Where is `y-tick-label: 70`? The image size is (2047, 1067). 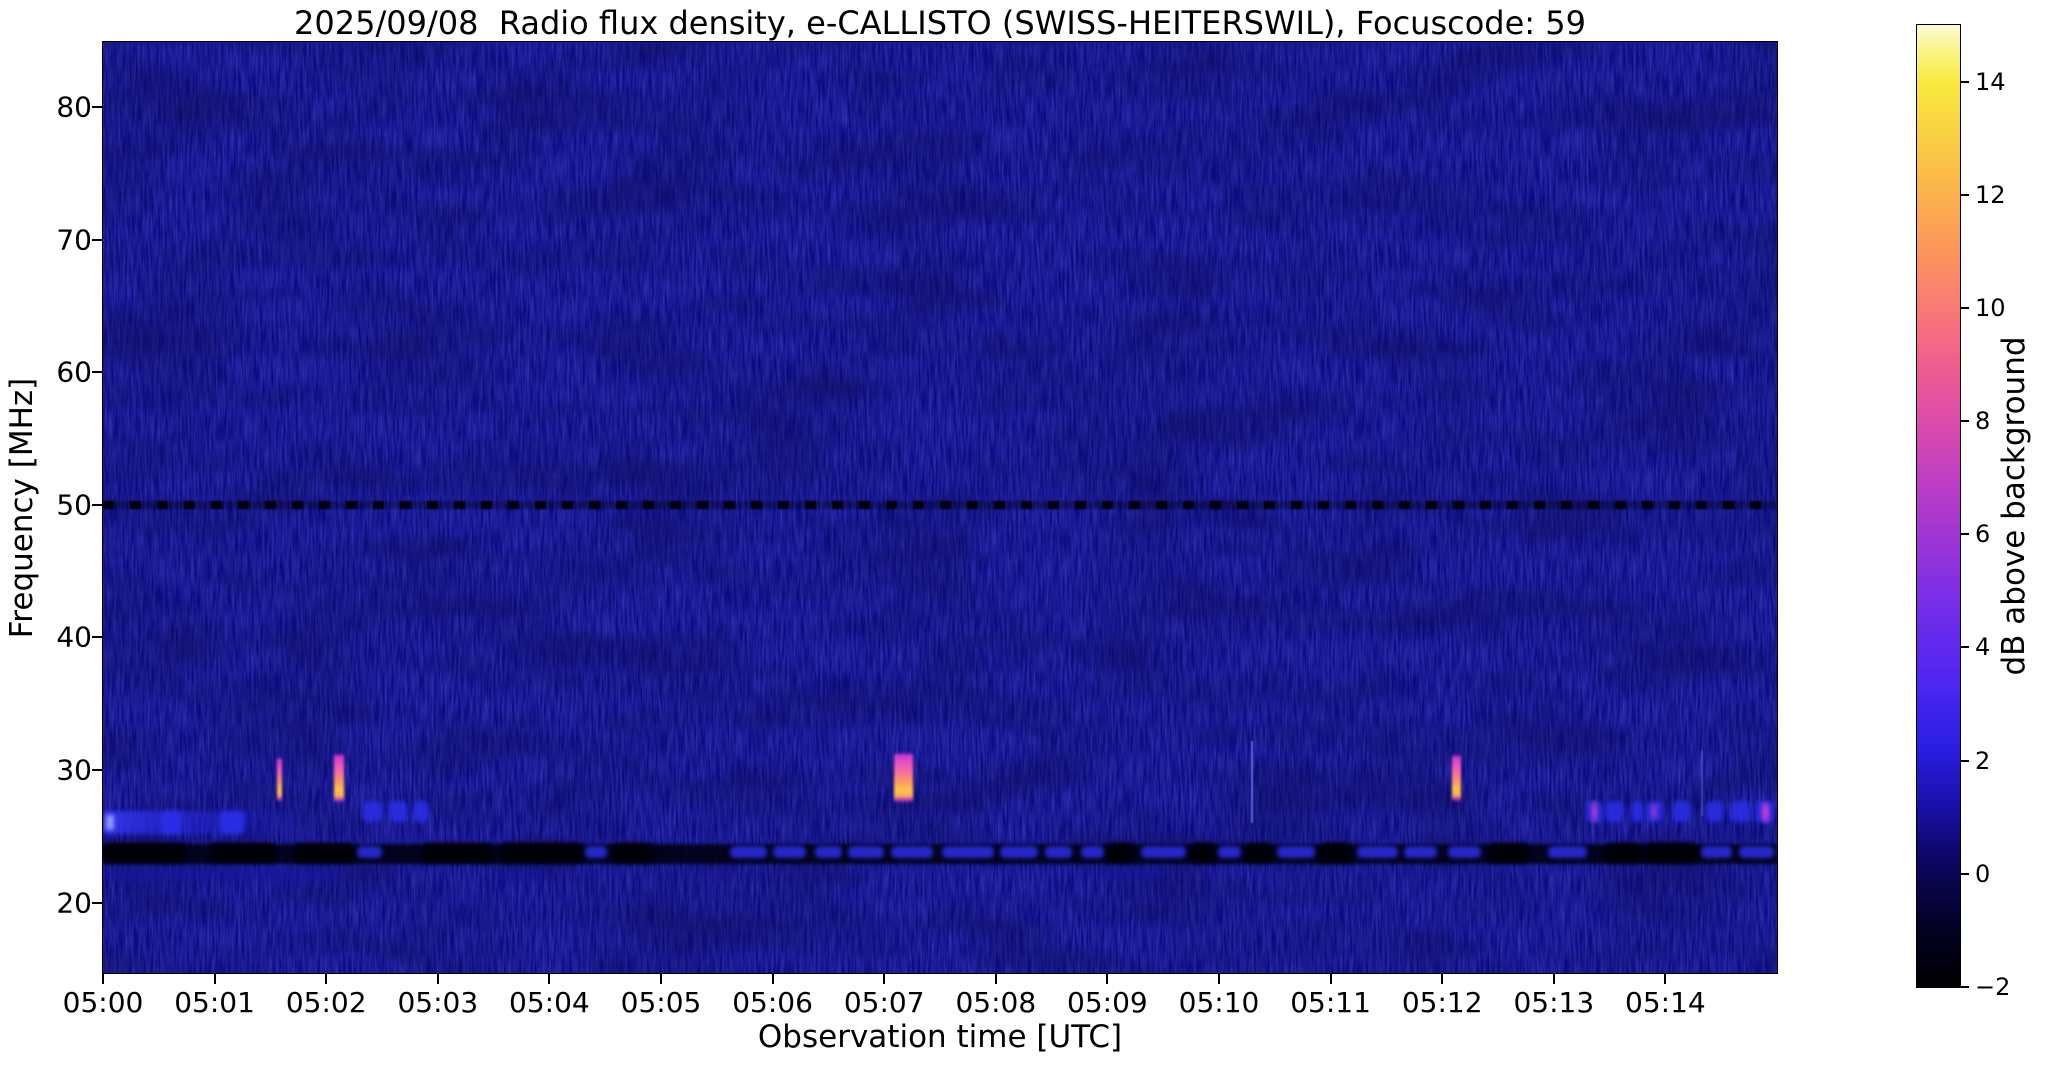 y-tick-label: 70 is located at coordinates (74, 240).